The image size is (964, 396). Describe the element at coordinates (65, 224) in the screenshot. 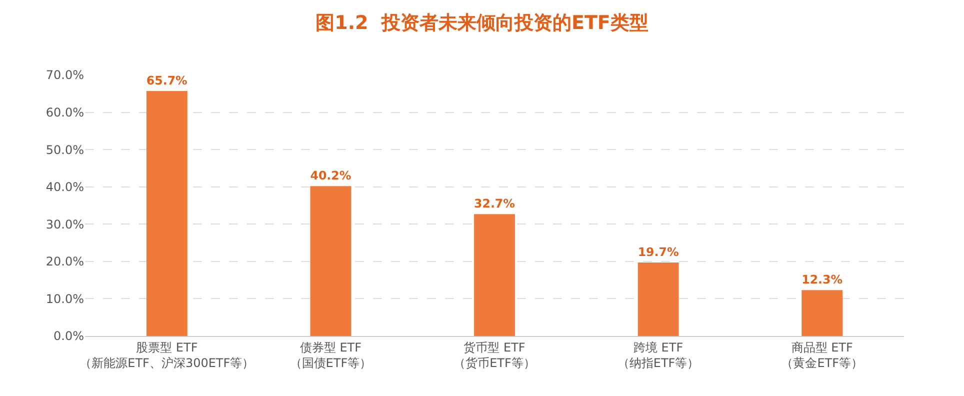

I see `y-tick-label: 30.0%` at that location.